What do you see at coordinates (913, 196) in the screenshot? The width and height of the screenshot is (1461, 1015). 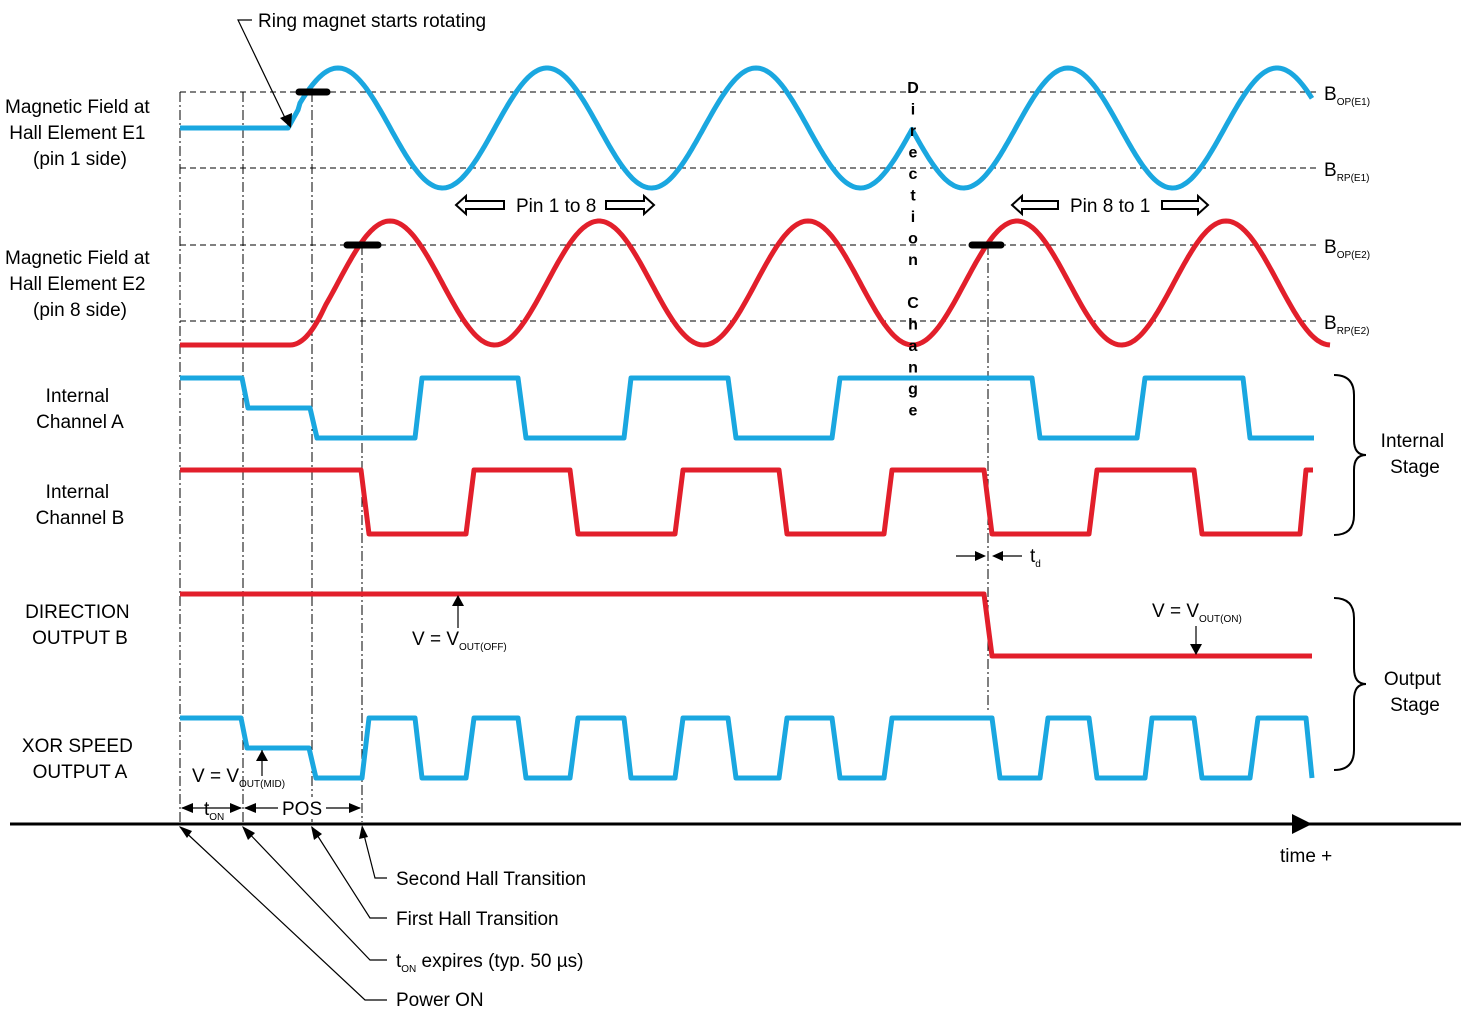 I see `direction-change-letter: t` at bounding box center [913, 196].